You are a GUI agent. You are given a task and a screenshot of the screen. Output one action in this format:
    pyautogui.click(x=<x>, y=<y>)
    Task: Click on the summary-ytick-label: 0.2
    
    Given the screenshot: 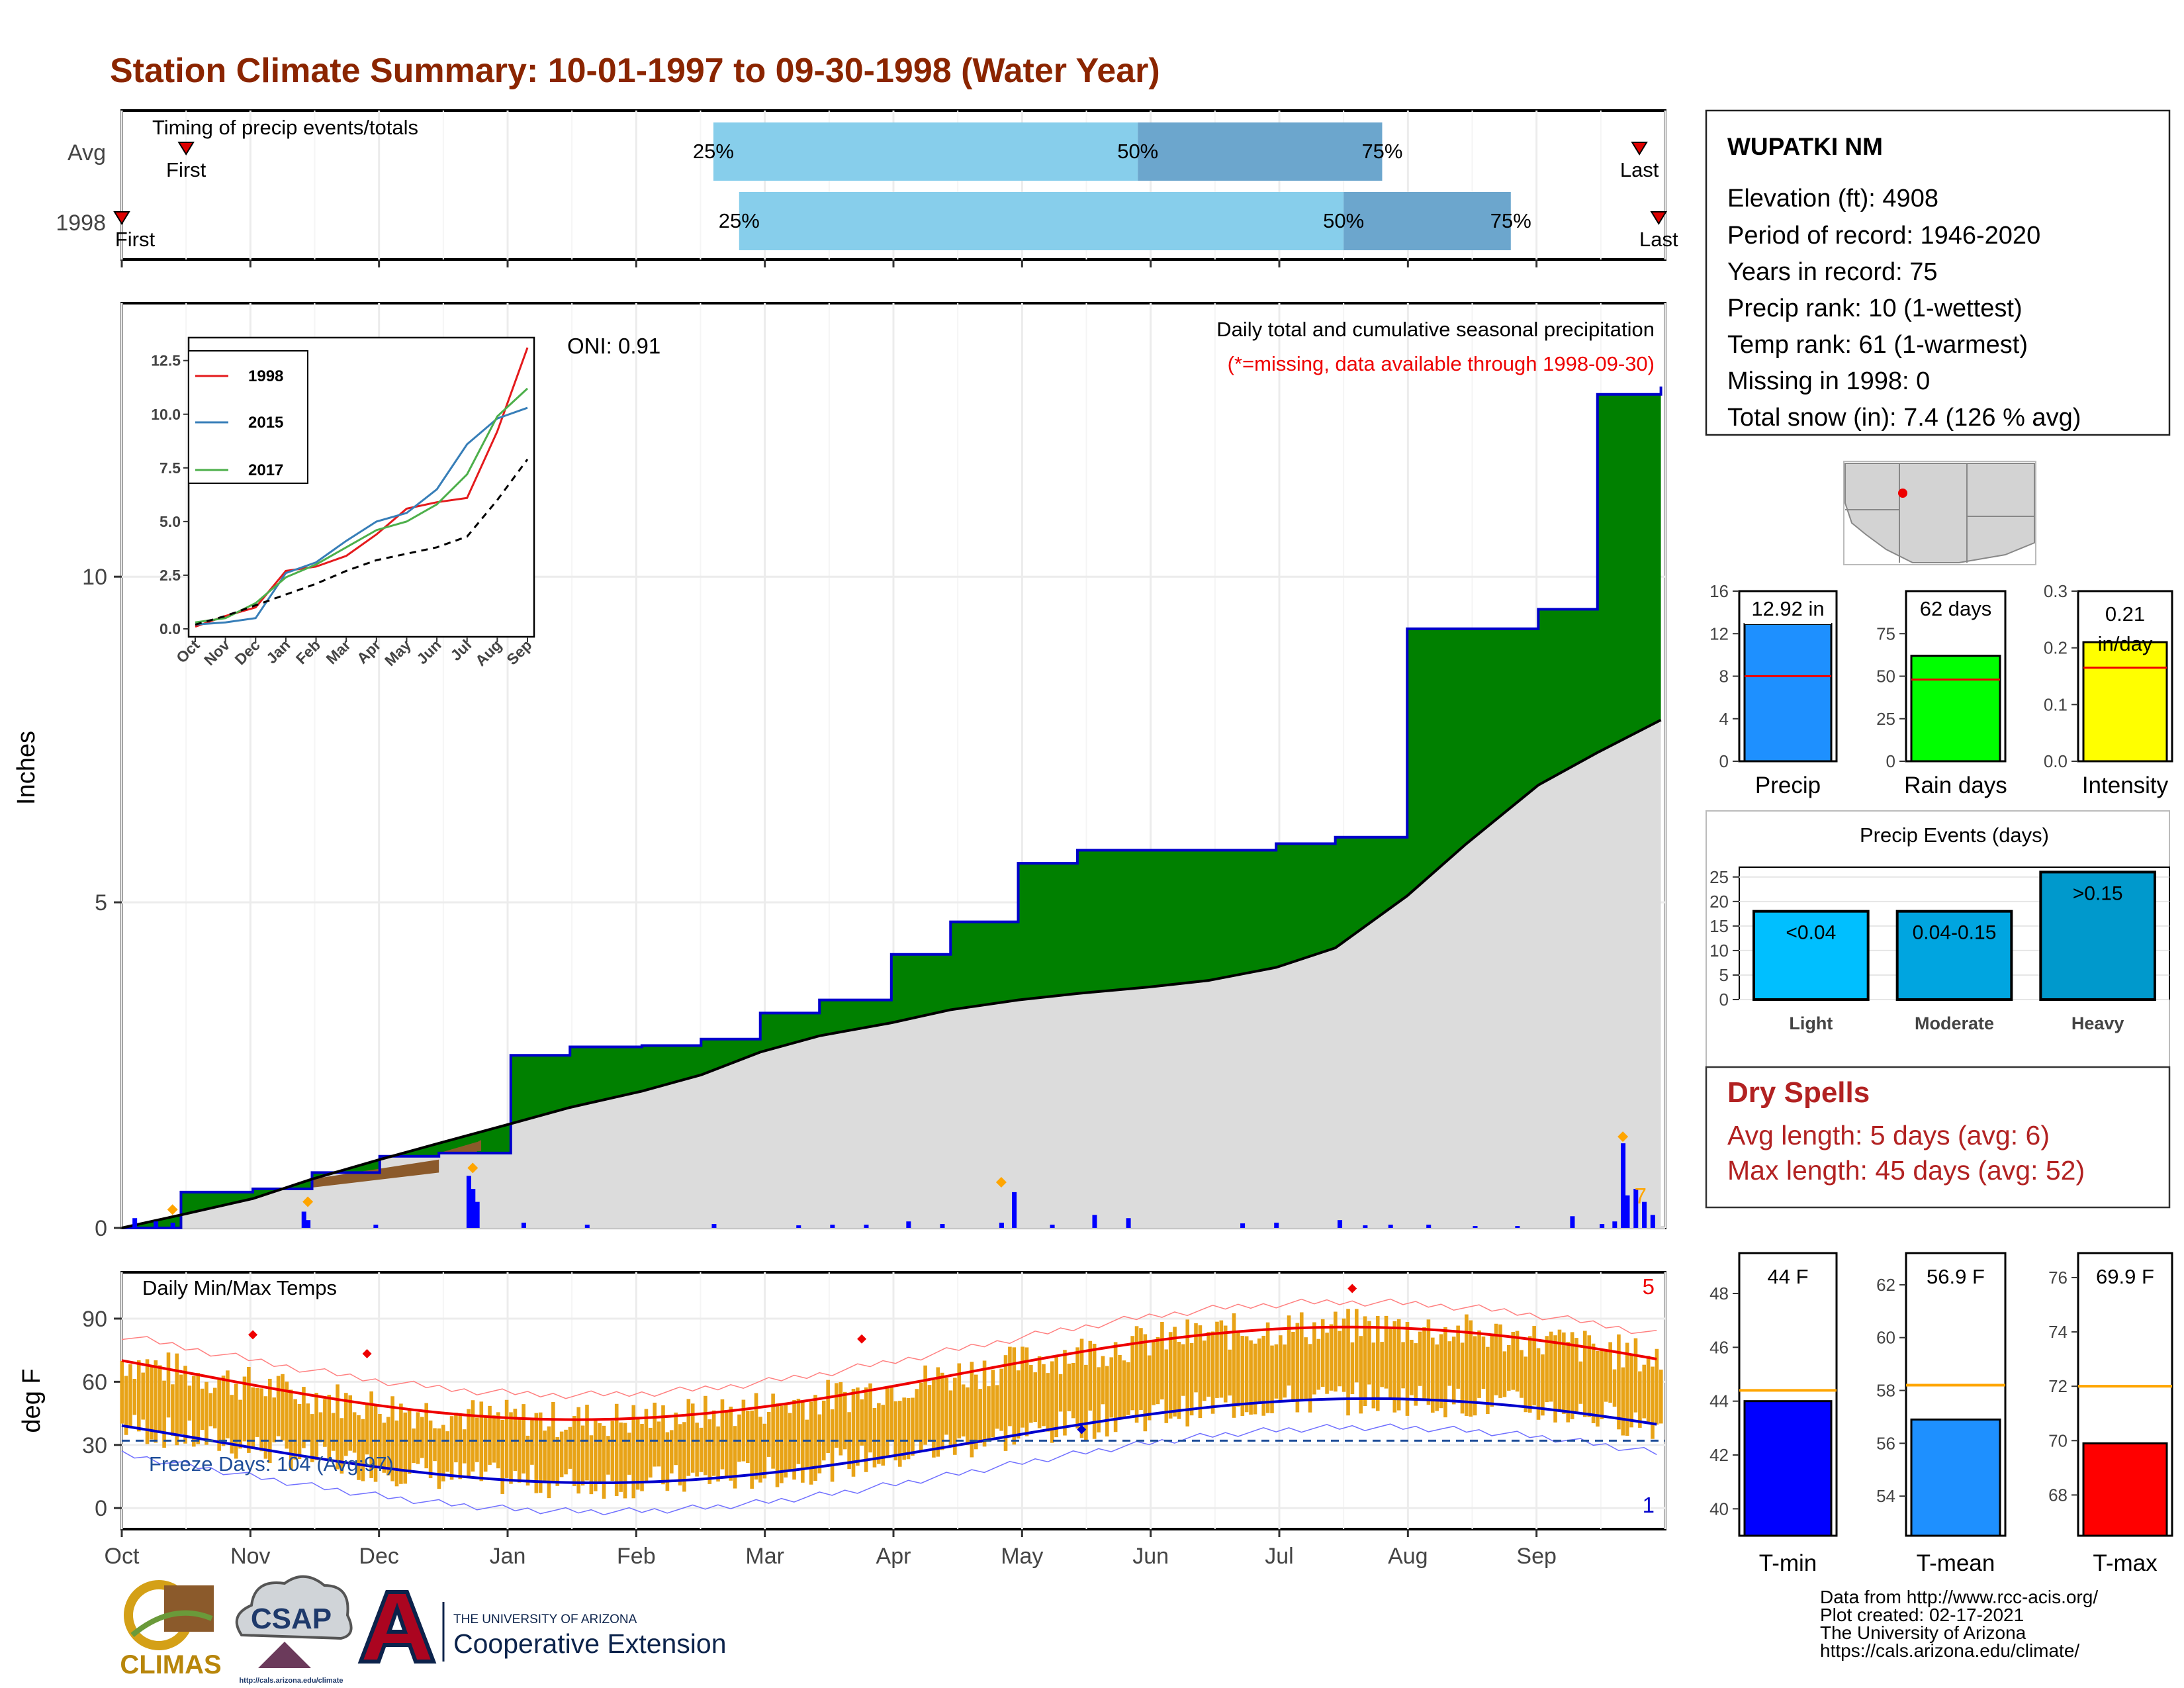 What is the action you would take?
    pyautogui.click(x=2056, y=648)
    